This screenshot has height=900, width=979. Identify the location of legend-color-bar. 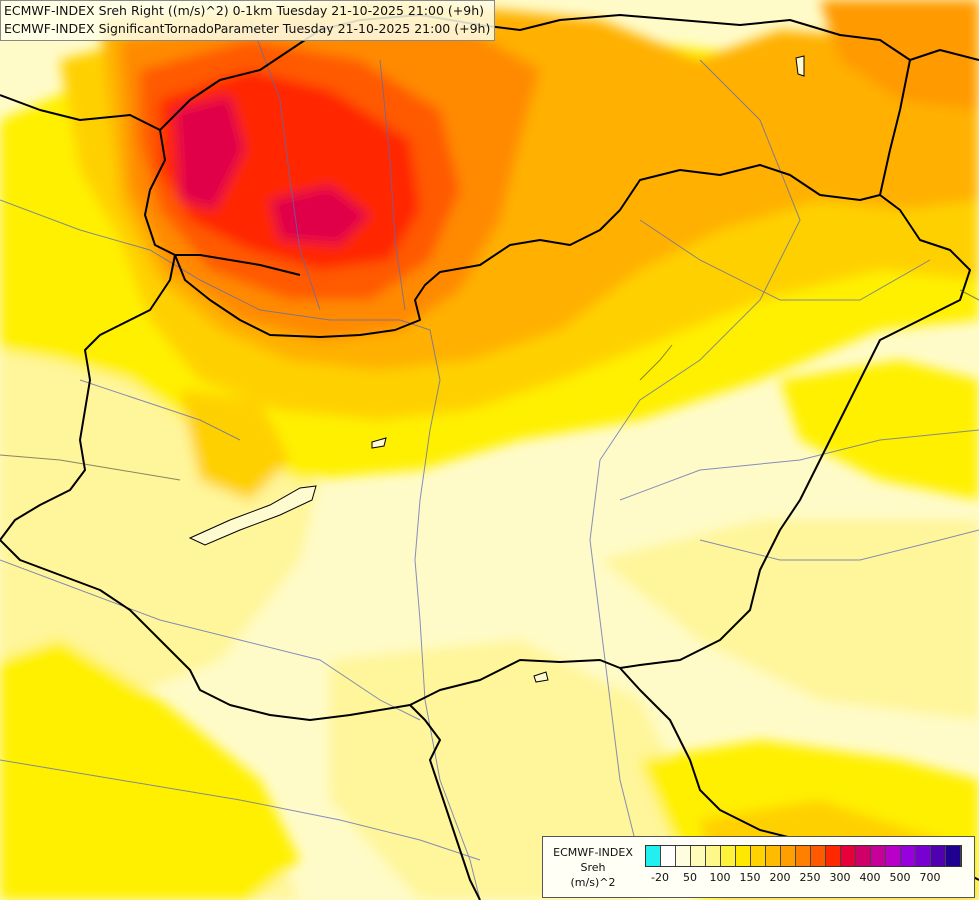
(803, 856).